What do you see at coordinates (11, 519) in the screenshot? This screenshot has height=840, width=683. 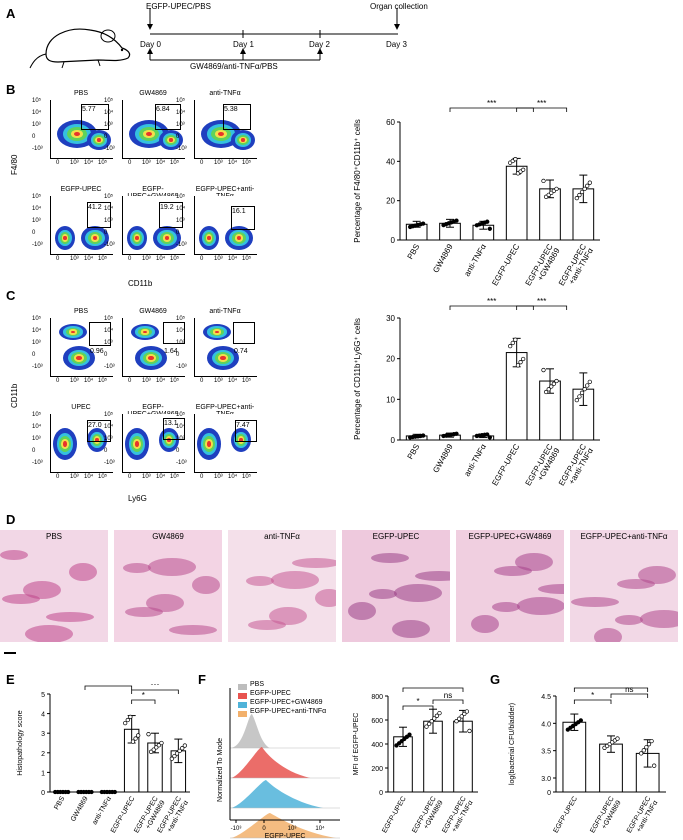 I see `panel-label-d: D` at bounding box center [11, 519].